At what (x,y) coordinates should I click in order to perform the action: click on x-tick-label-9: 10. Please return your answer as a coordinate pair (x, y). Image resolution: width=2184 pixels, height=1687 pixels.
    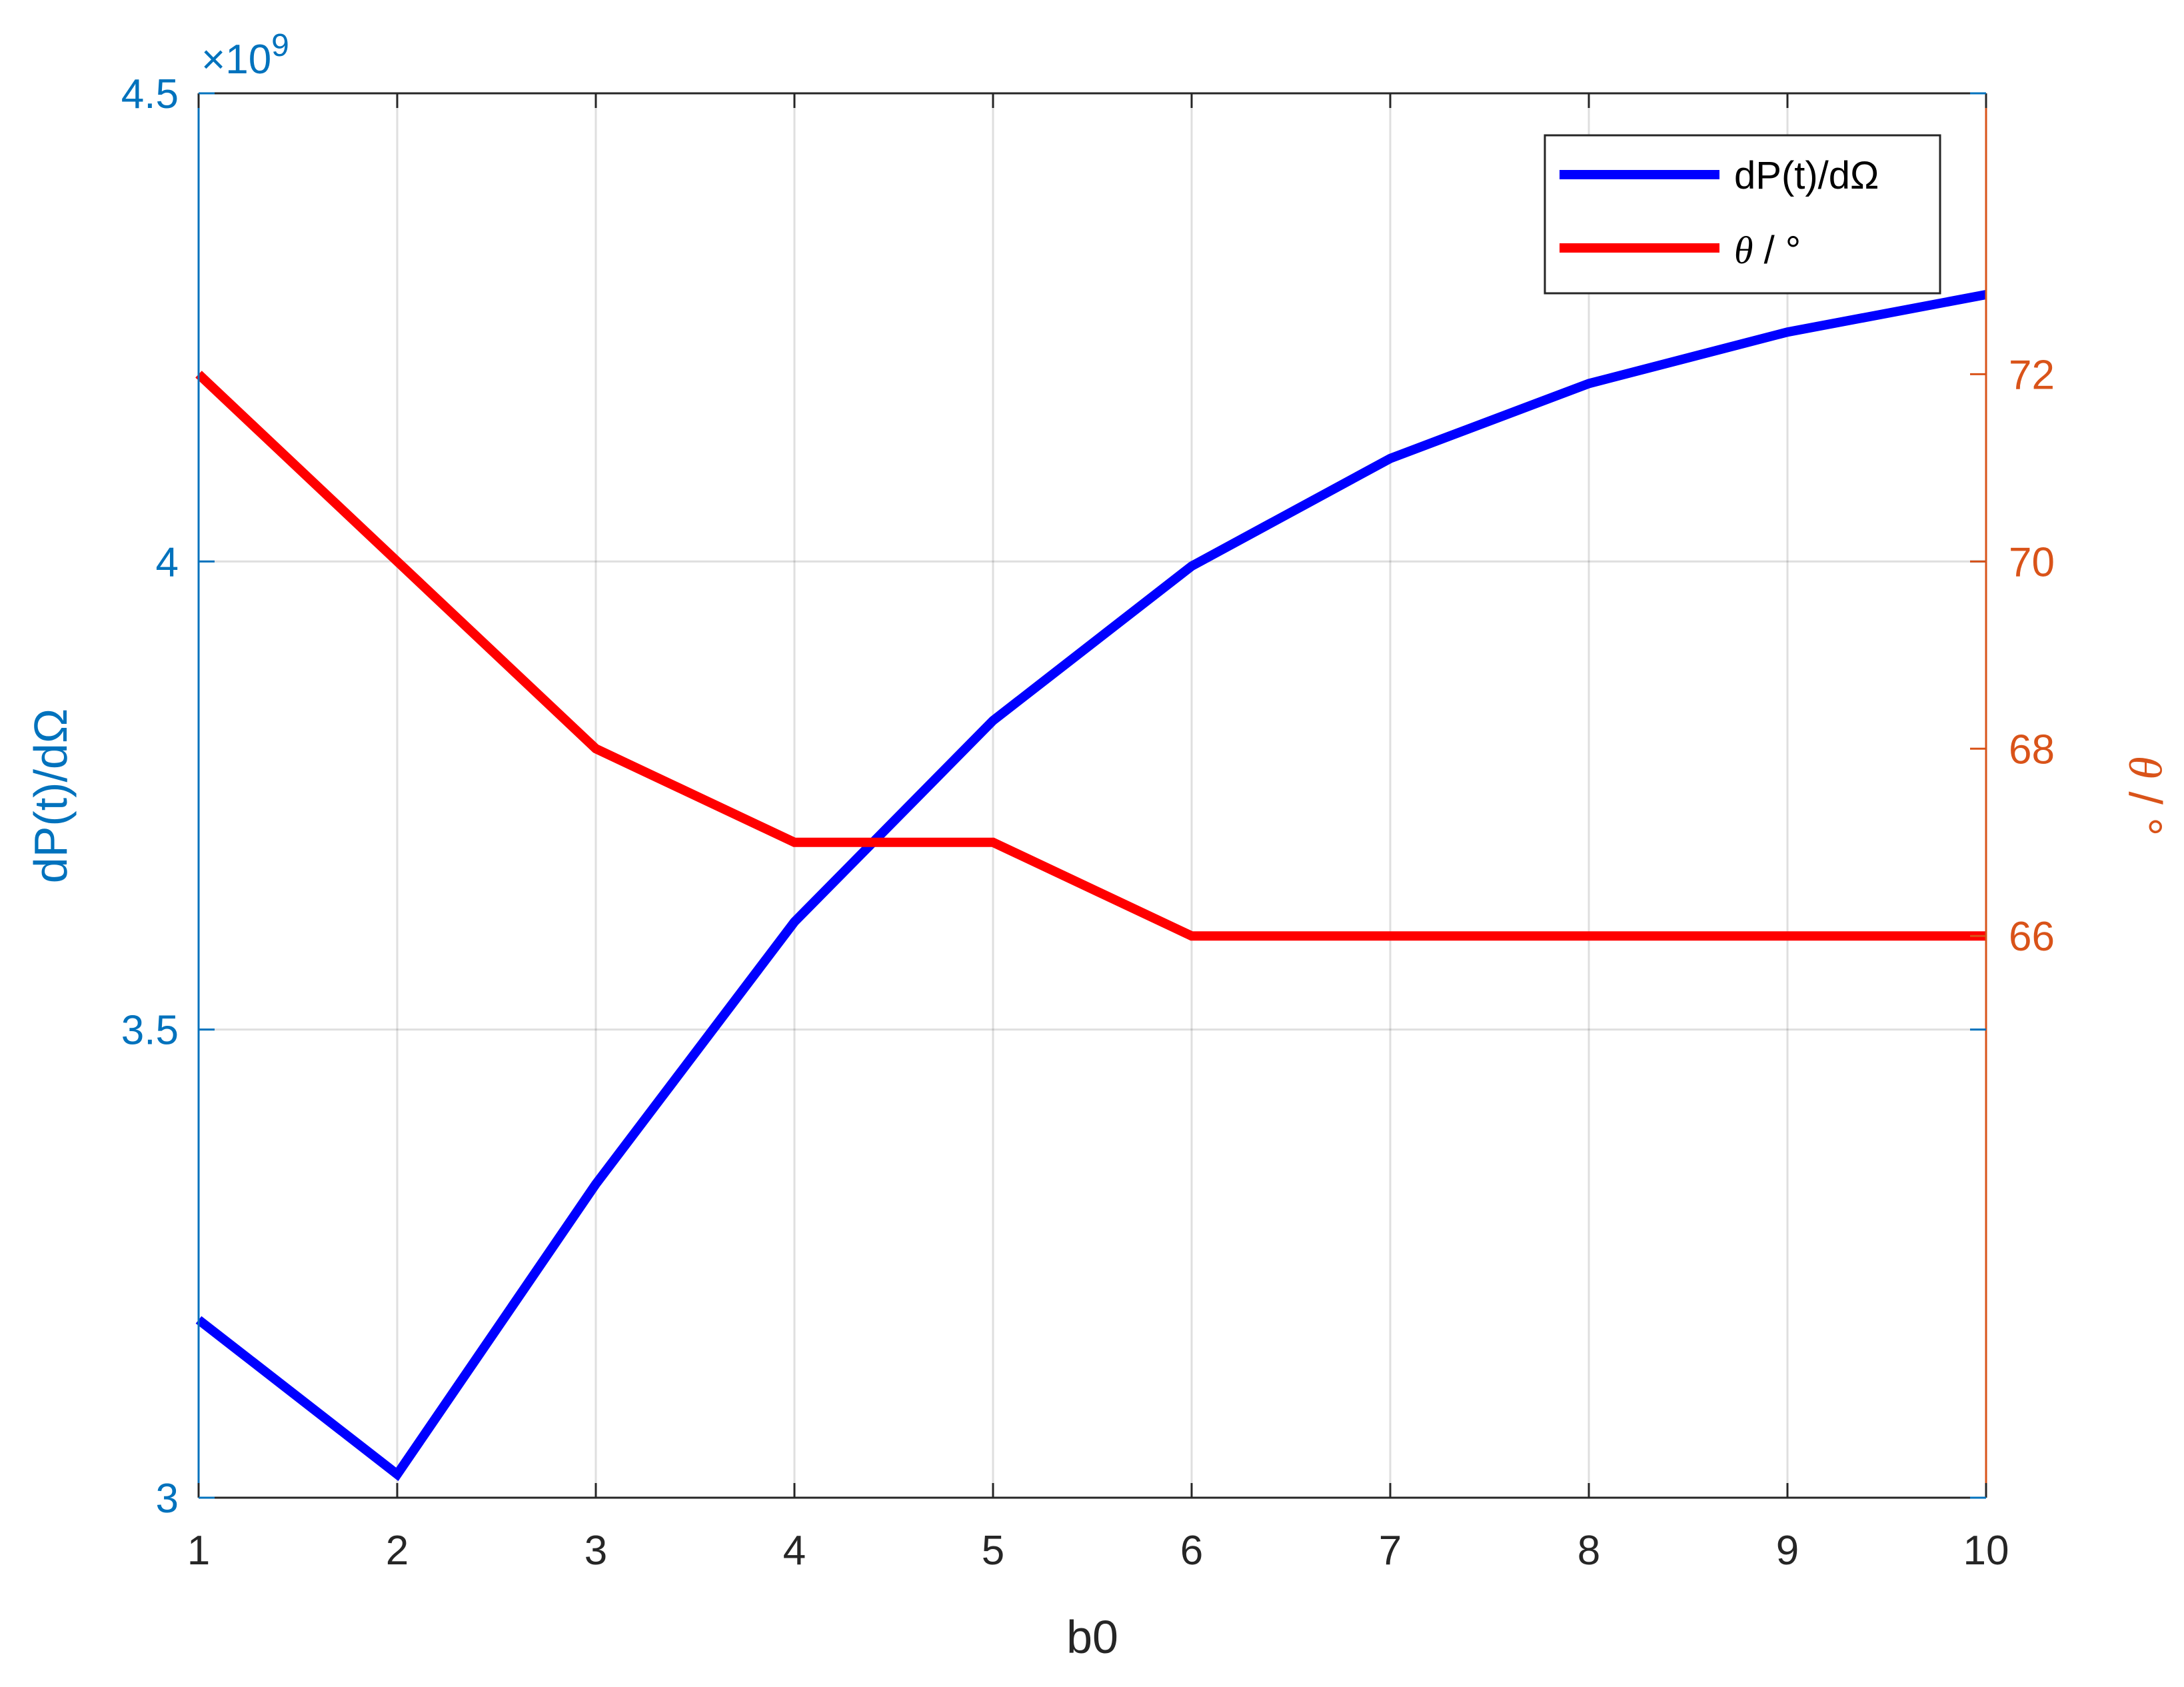
    Looking at the image, I should click on (1986, 1551).